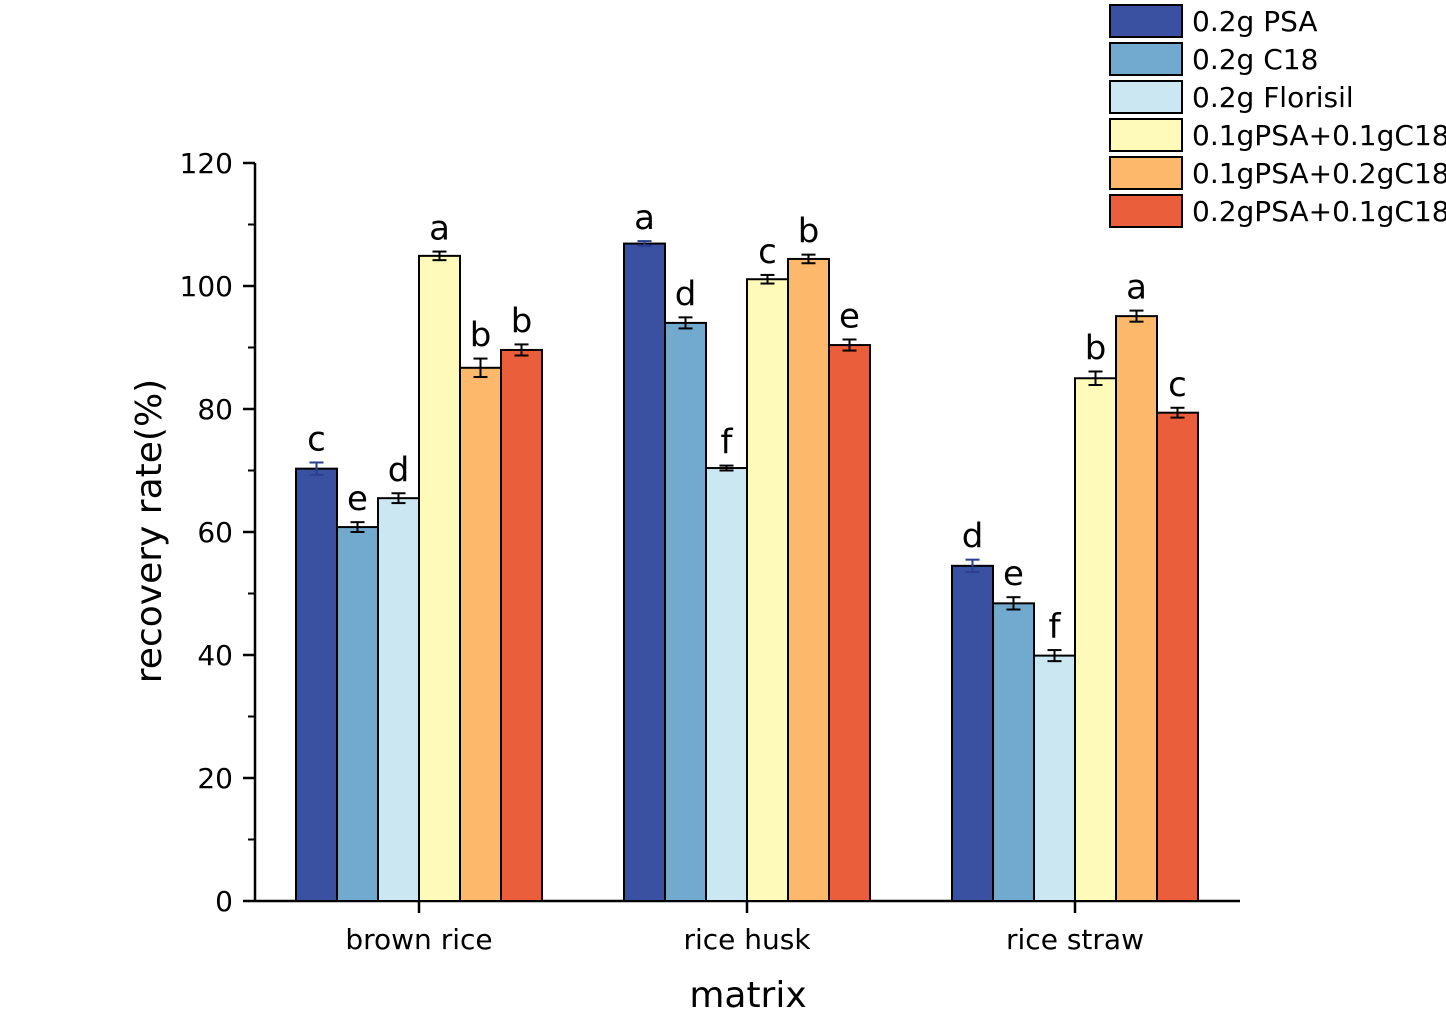 This screenshot has height=1031, width=1446. Describe the element at coordinates (1273, 97) in the screenshot. I see `legend-label: 0.2g Florisil` at that location.